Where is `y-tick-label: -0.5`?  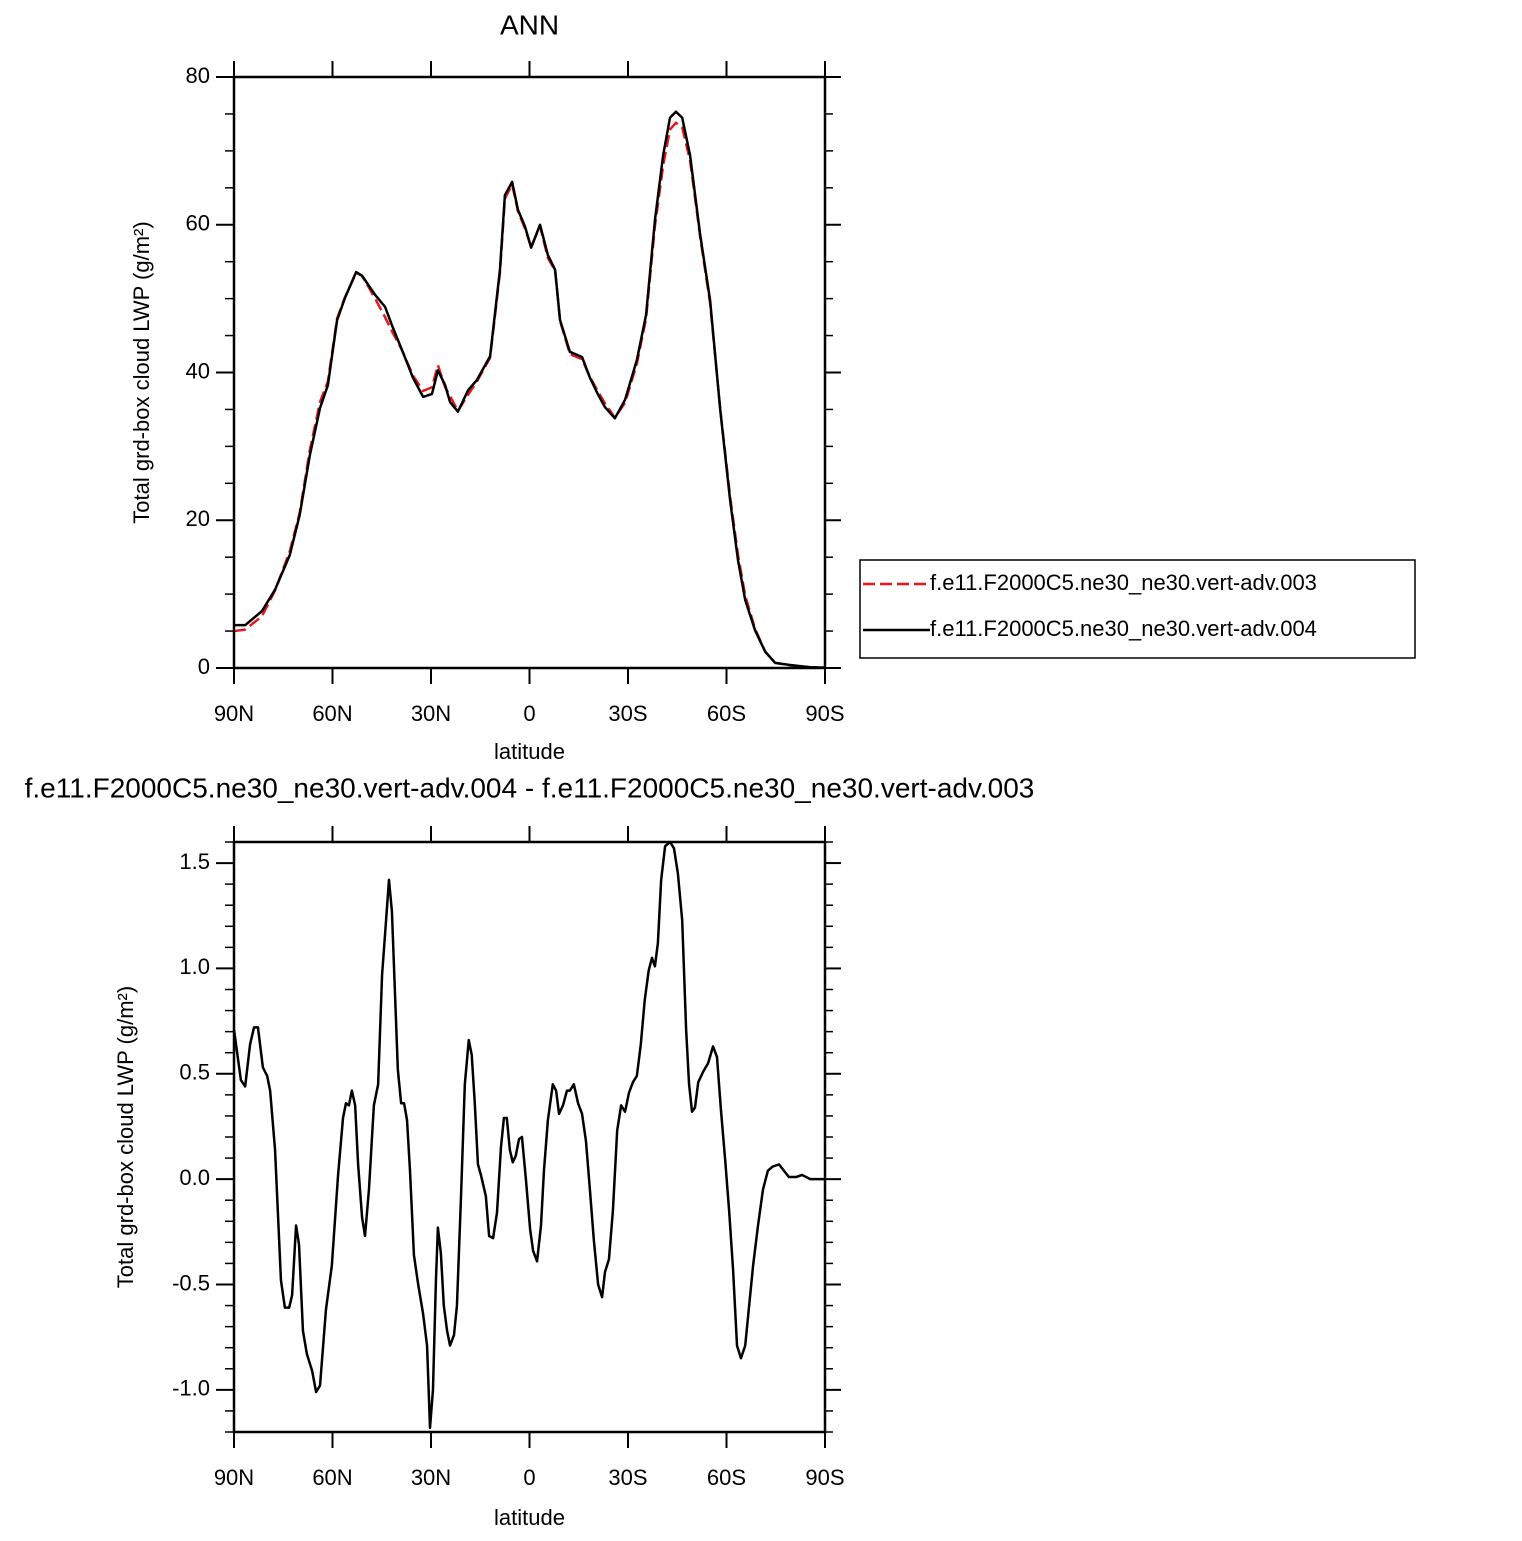
y-tick-label: -0.5 is located at coordinates (191, 1282).